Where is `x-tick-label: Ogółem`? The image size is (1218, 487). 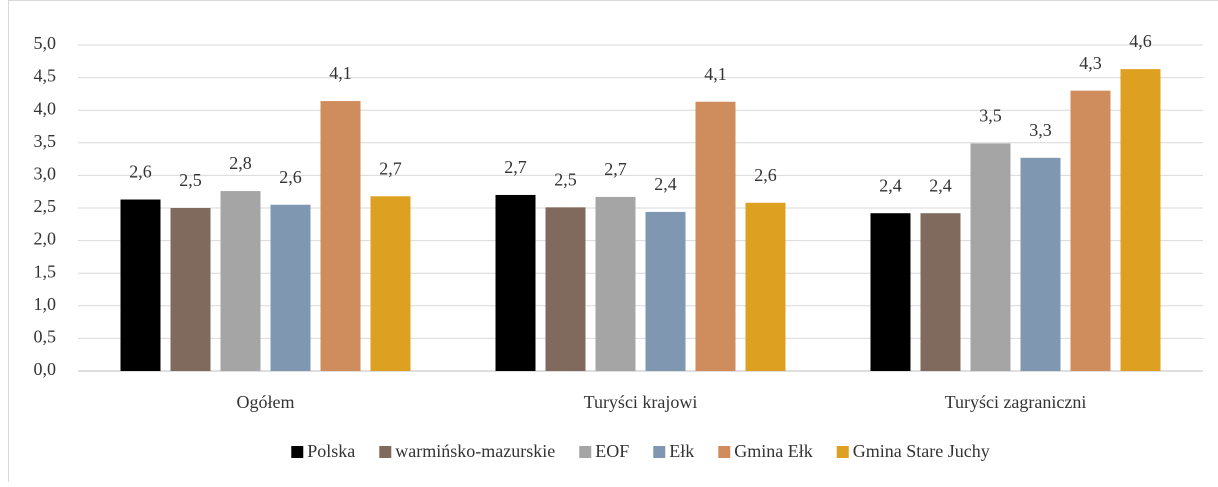
x-tick-label: Ogółem is located at coordinates (266, 402).